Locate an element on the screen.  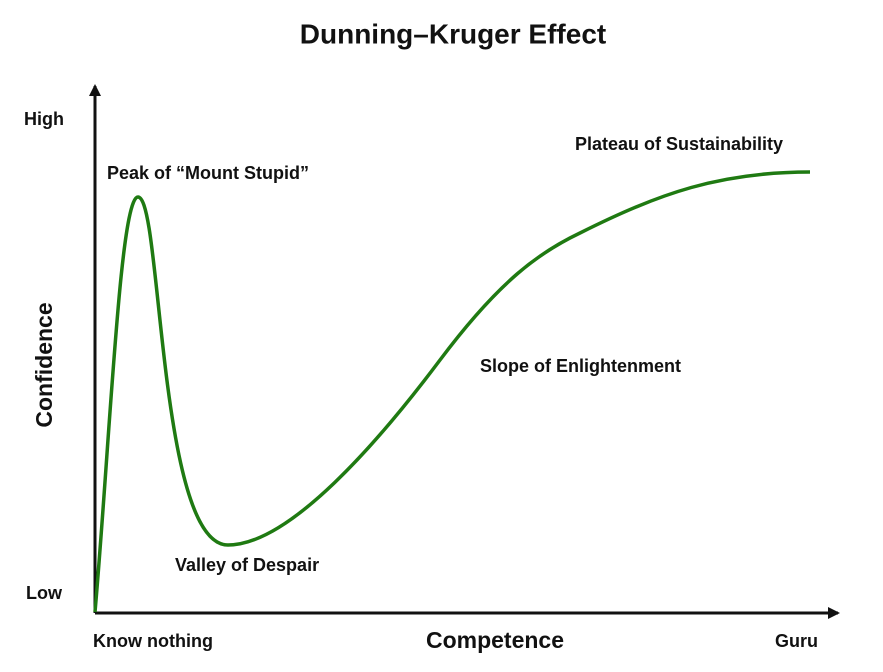
annotation: Valley of Despair is located at coordinates (247, 565).